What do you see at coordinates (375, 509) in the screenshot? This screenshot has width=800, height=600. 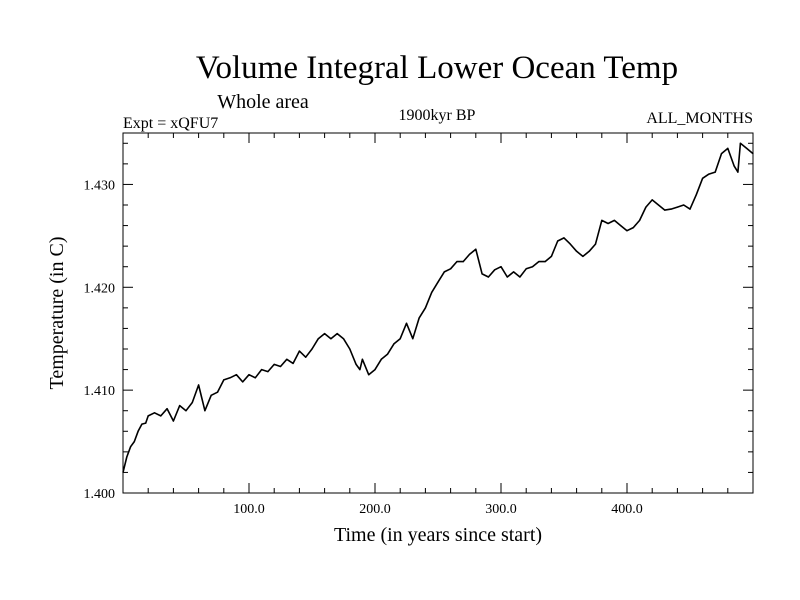 I see `x-tick-label: 200.0` at bounding box center [375, 509].